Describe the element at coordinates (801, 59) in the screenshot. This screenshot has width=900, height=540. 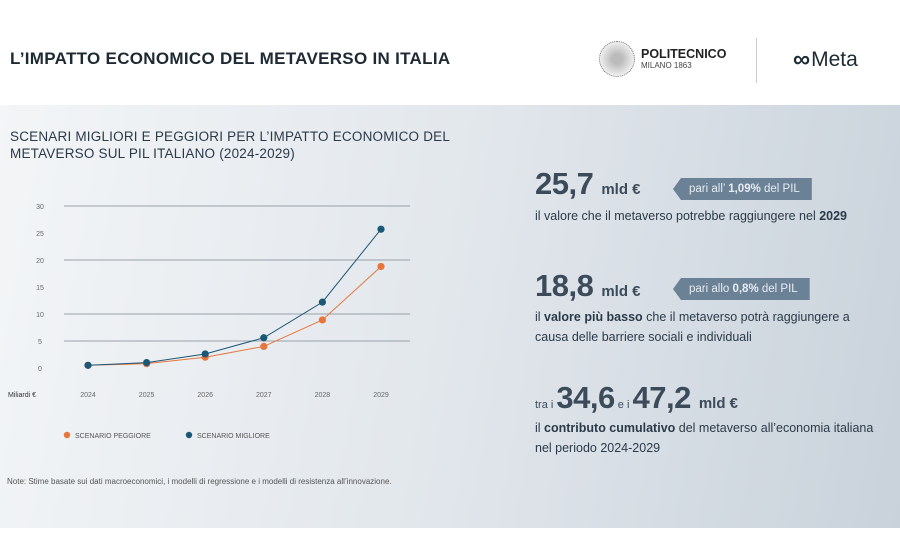
I see `meta-infinity-icon: ∞` at that location.